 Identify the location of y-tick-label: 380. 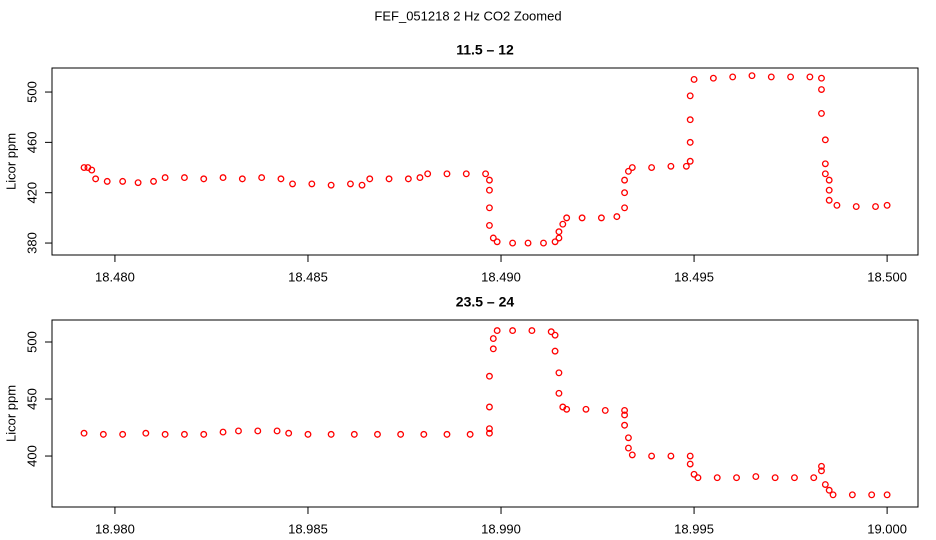
(31, 243).